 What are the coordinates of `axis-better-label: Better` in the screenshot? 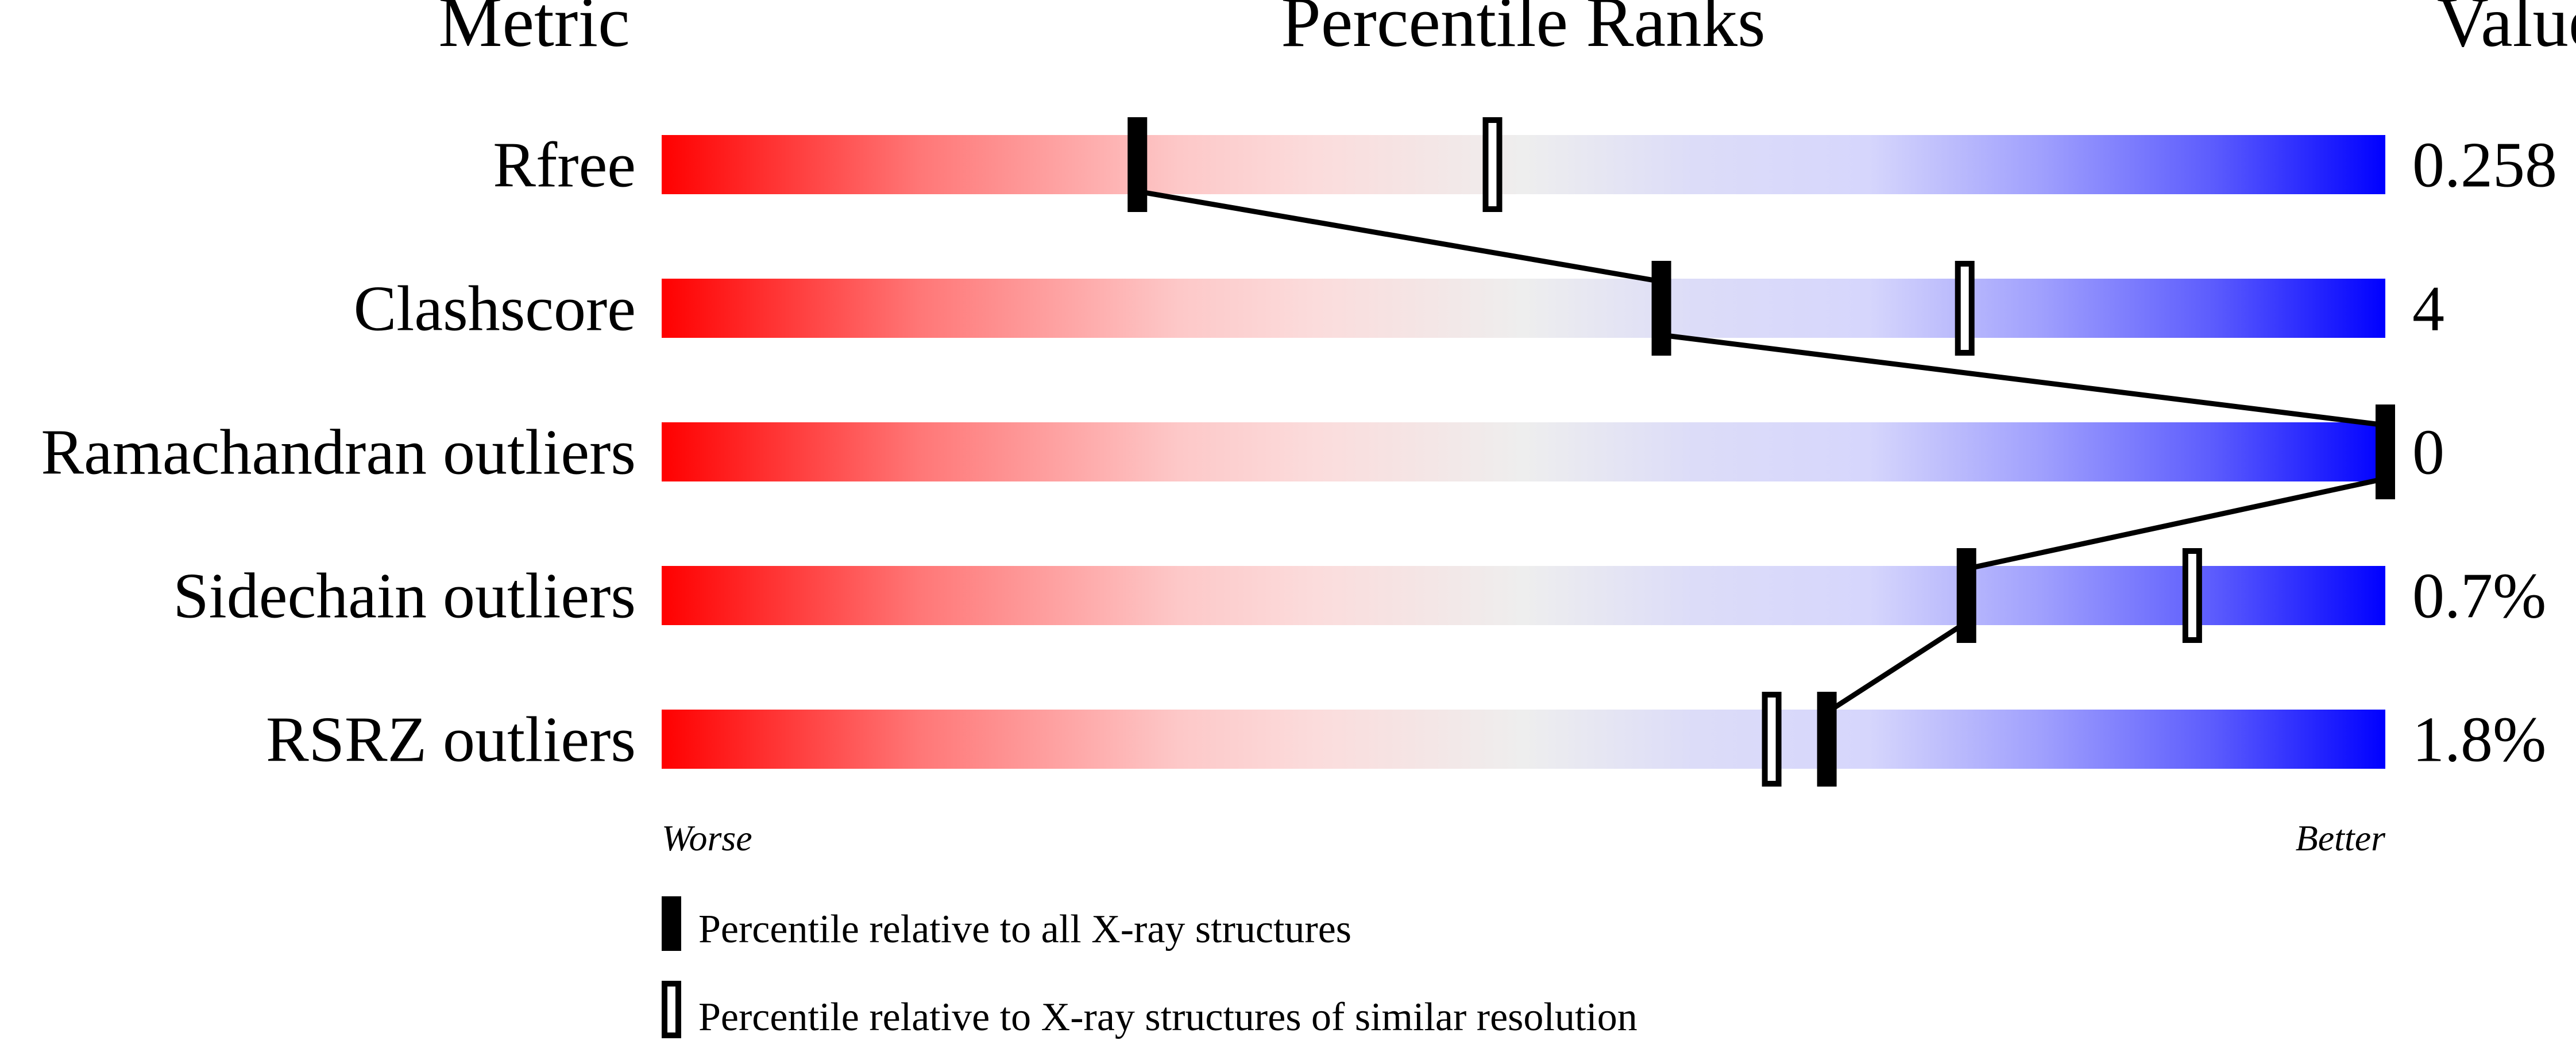 It's located at (2341, 838).